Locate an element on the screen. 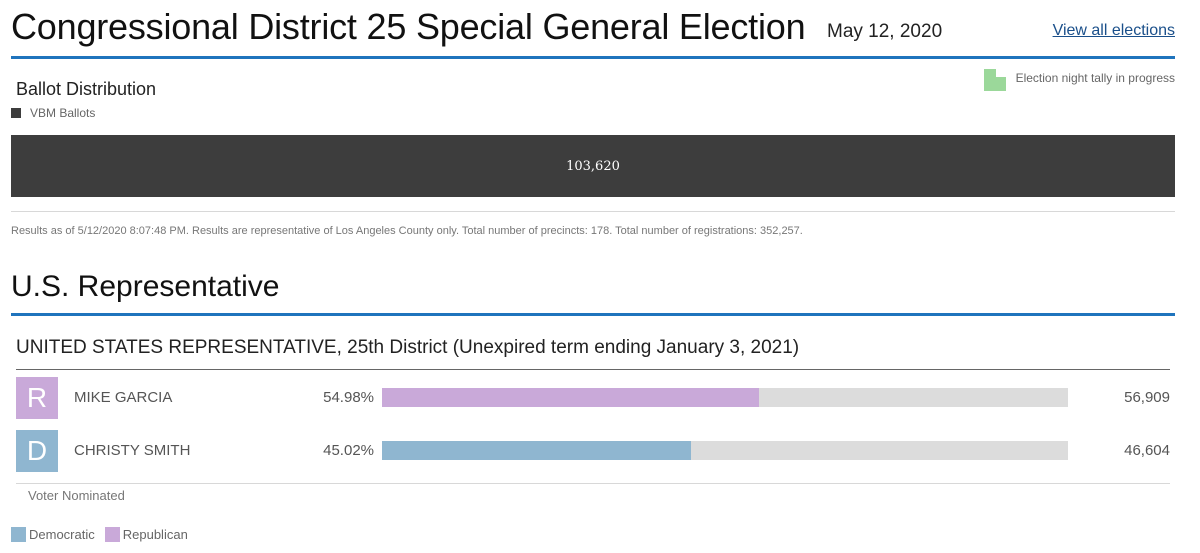  legend-item-republican: Republican is located at coordinates (146, 534).